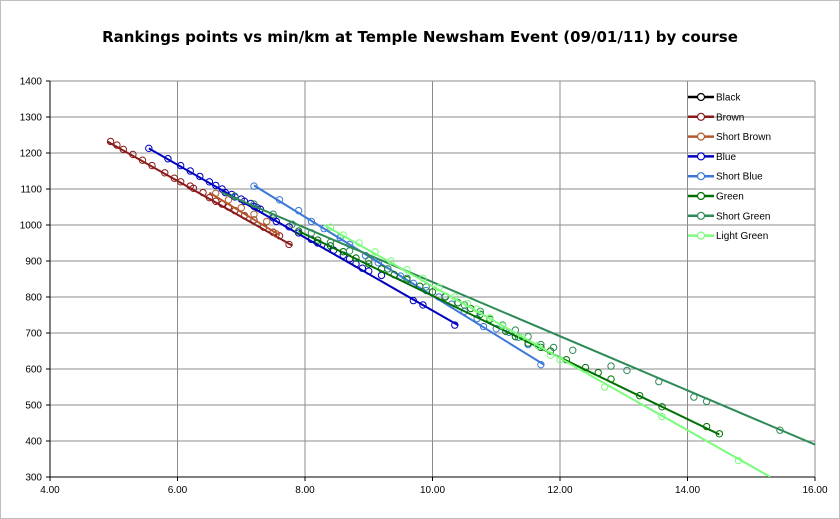  What do you see at coordinates (31, 190) in the screenshot?
I see `y-tick-label: 1100` at bounding box center [31, 190].